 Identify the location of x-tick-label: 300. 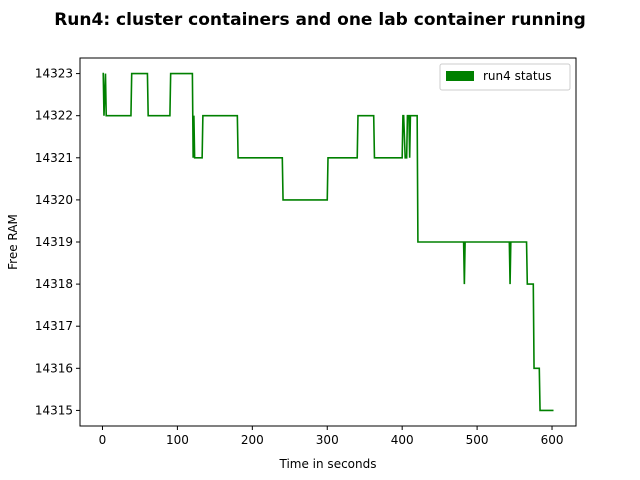
(327, 440).